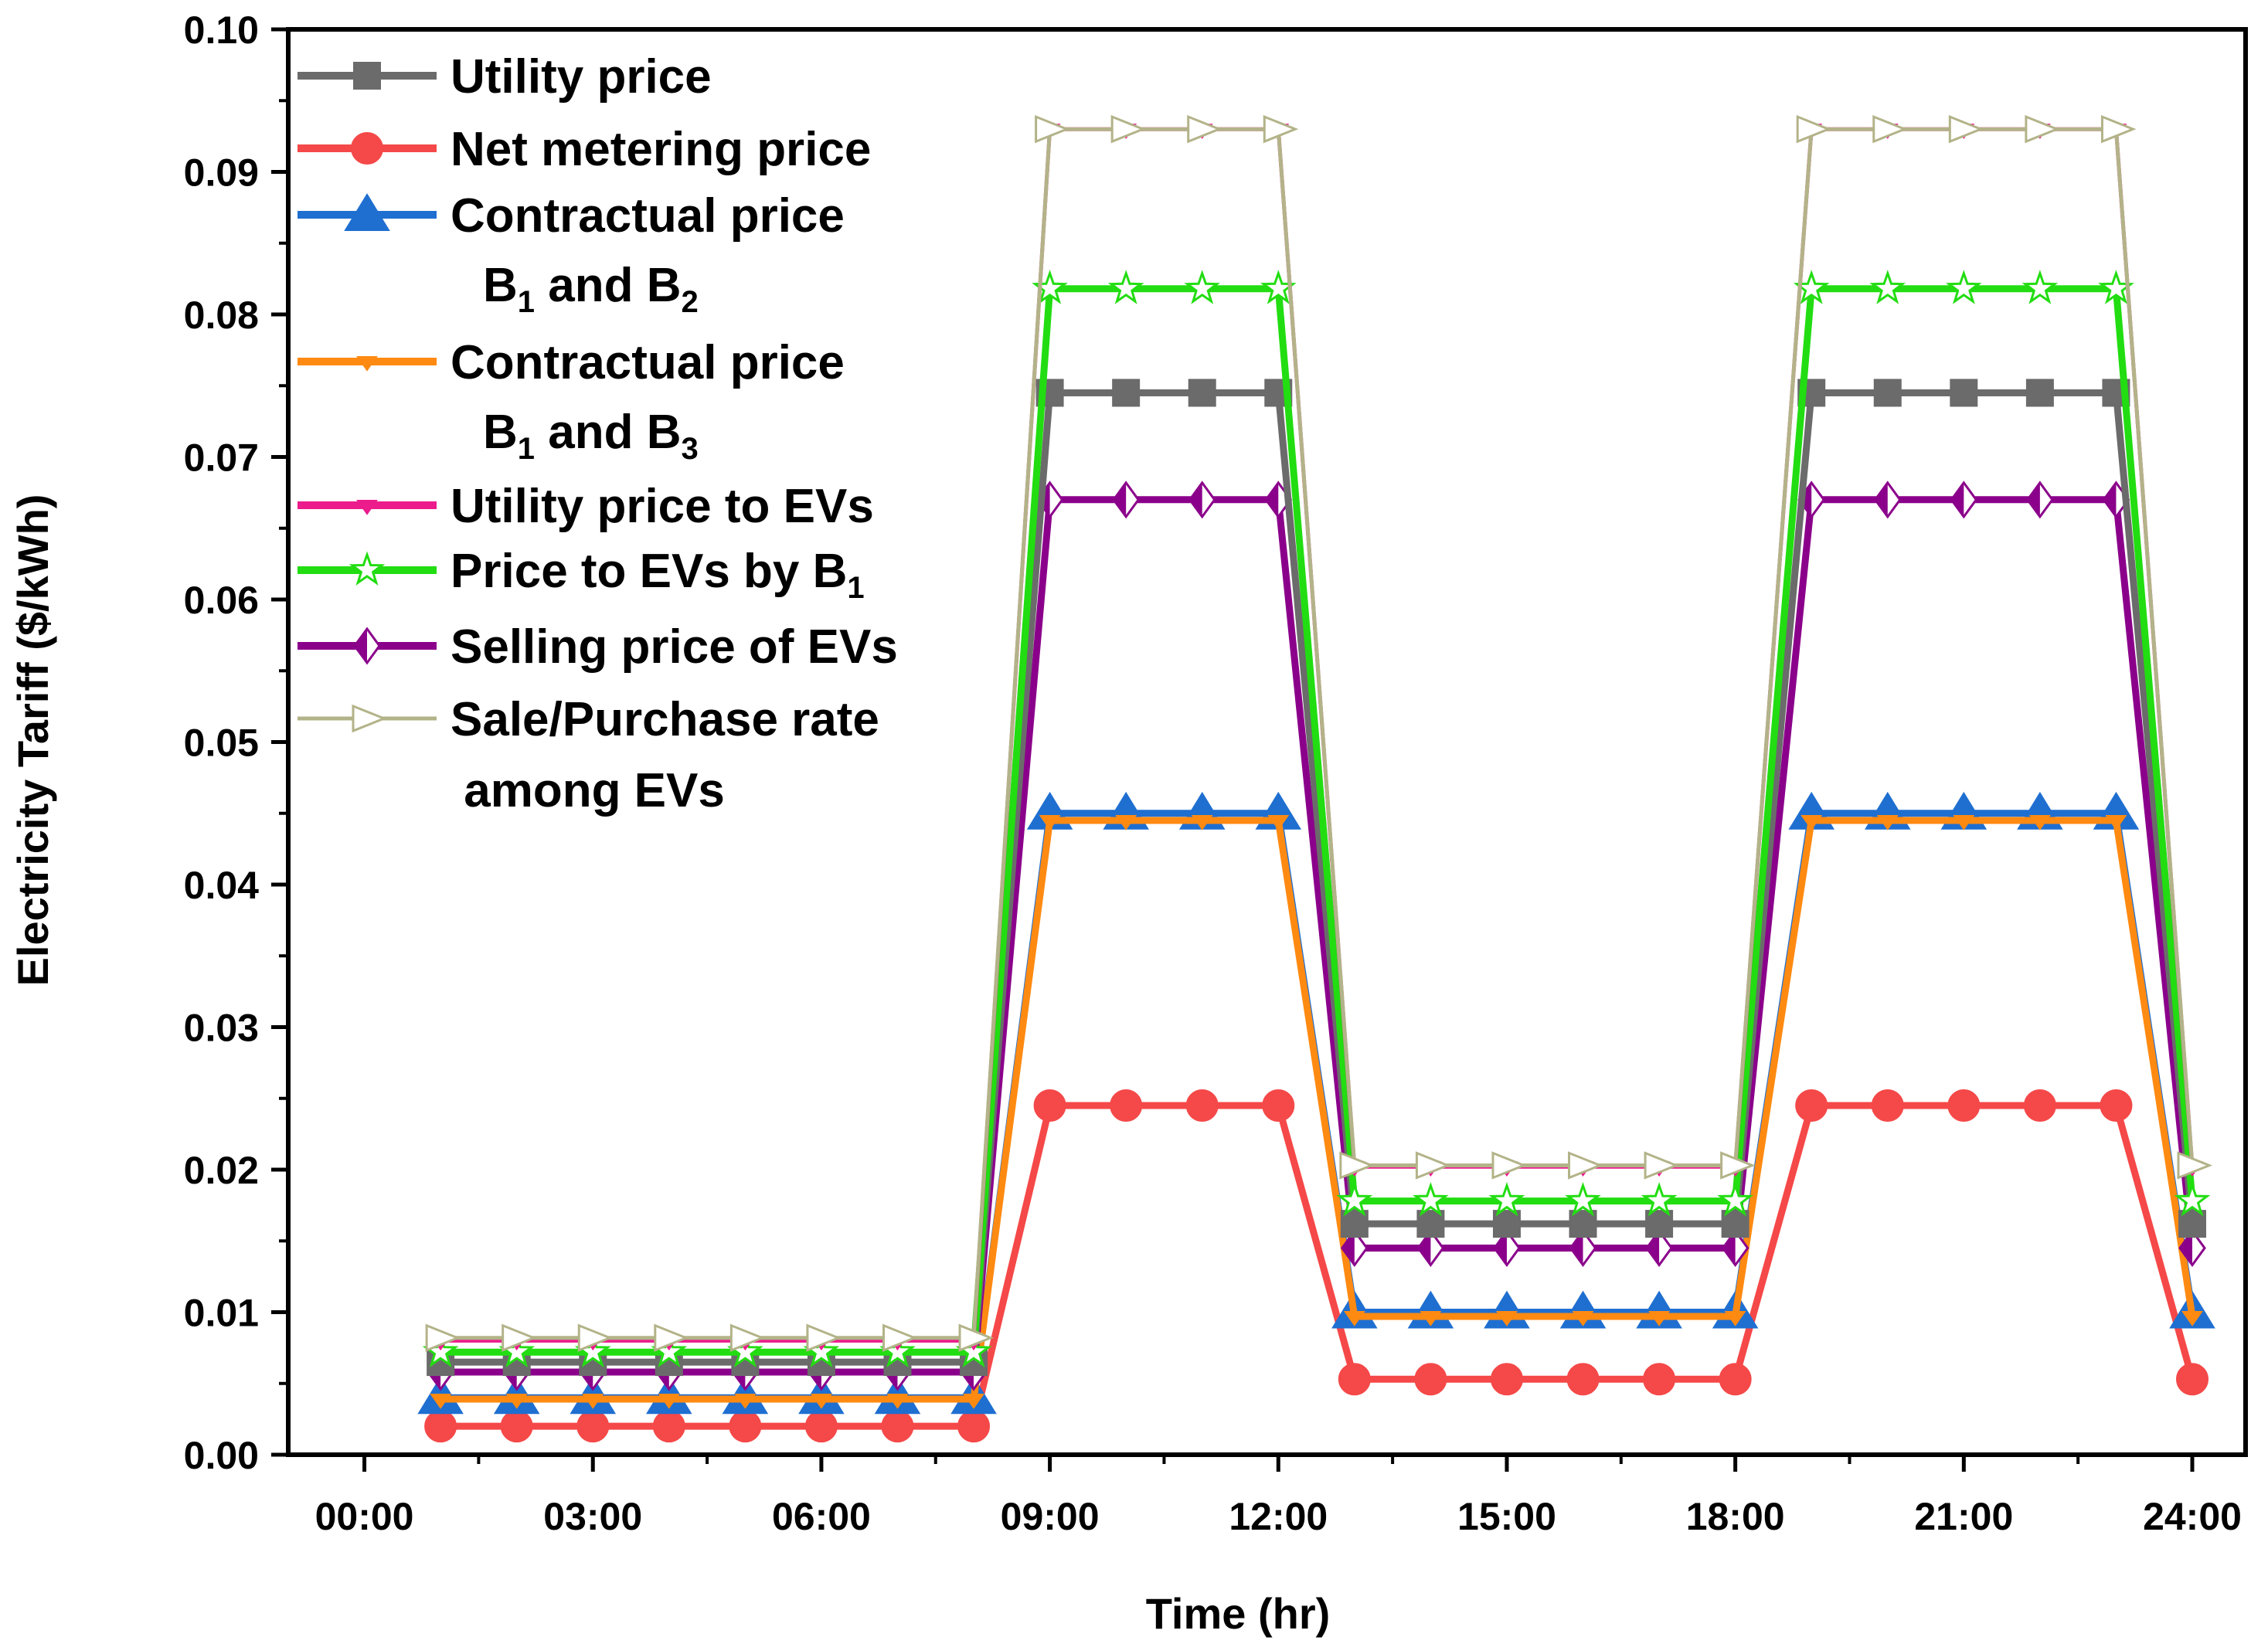 The width and height of the screenshot is (2268, 1644). What do you see at coordinates (648, 216) in the screenshot?
I see `legend-label: Contractual price` at bounding box center [648, 216].